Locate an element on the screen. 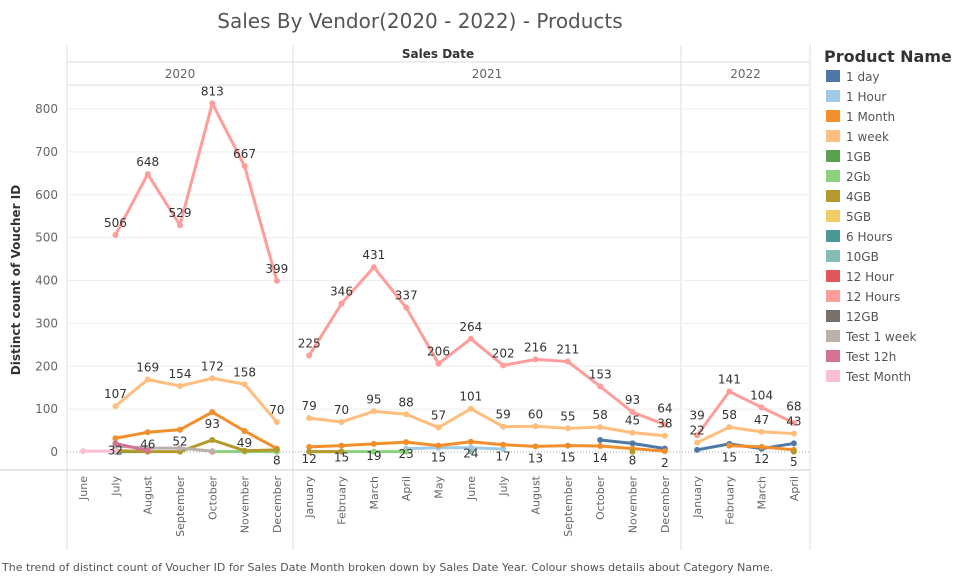 Image resolution: width=963 pixels, height=577 pixels. legend-item: Test 1 week is located at coordinates (871, 337).